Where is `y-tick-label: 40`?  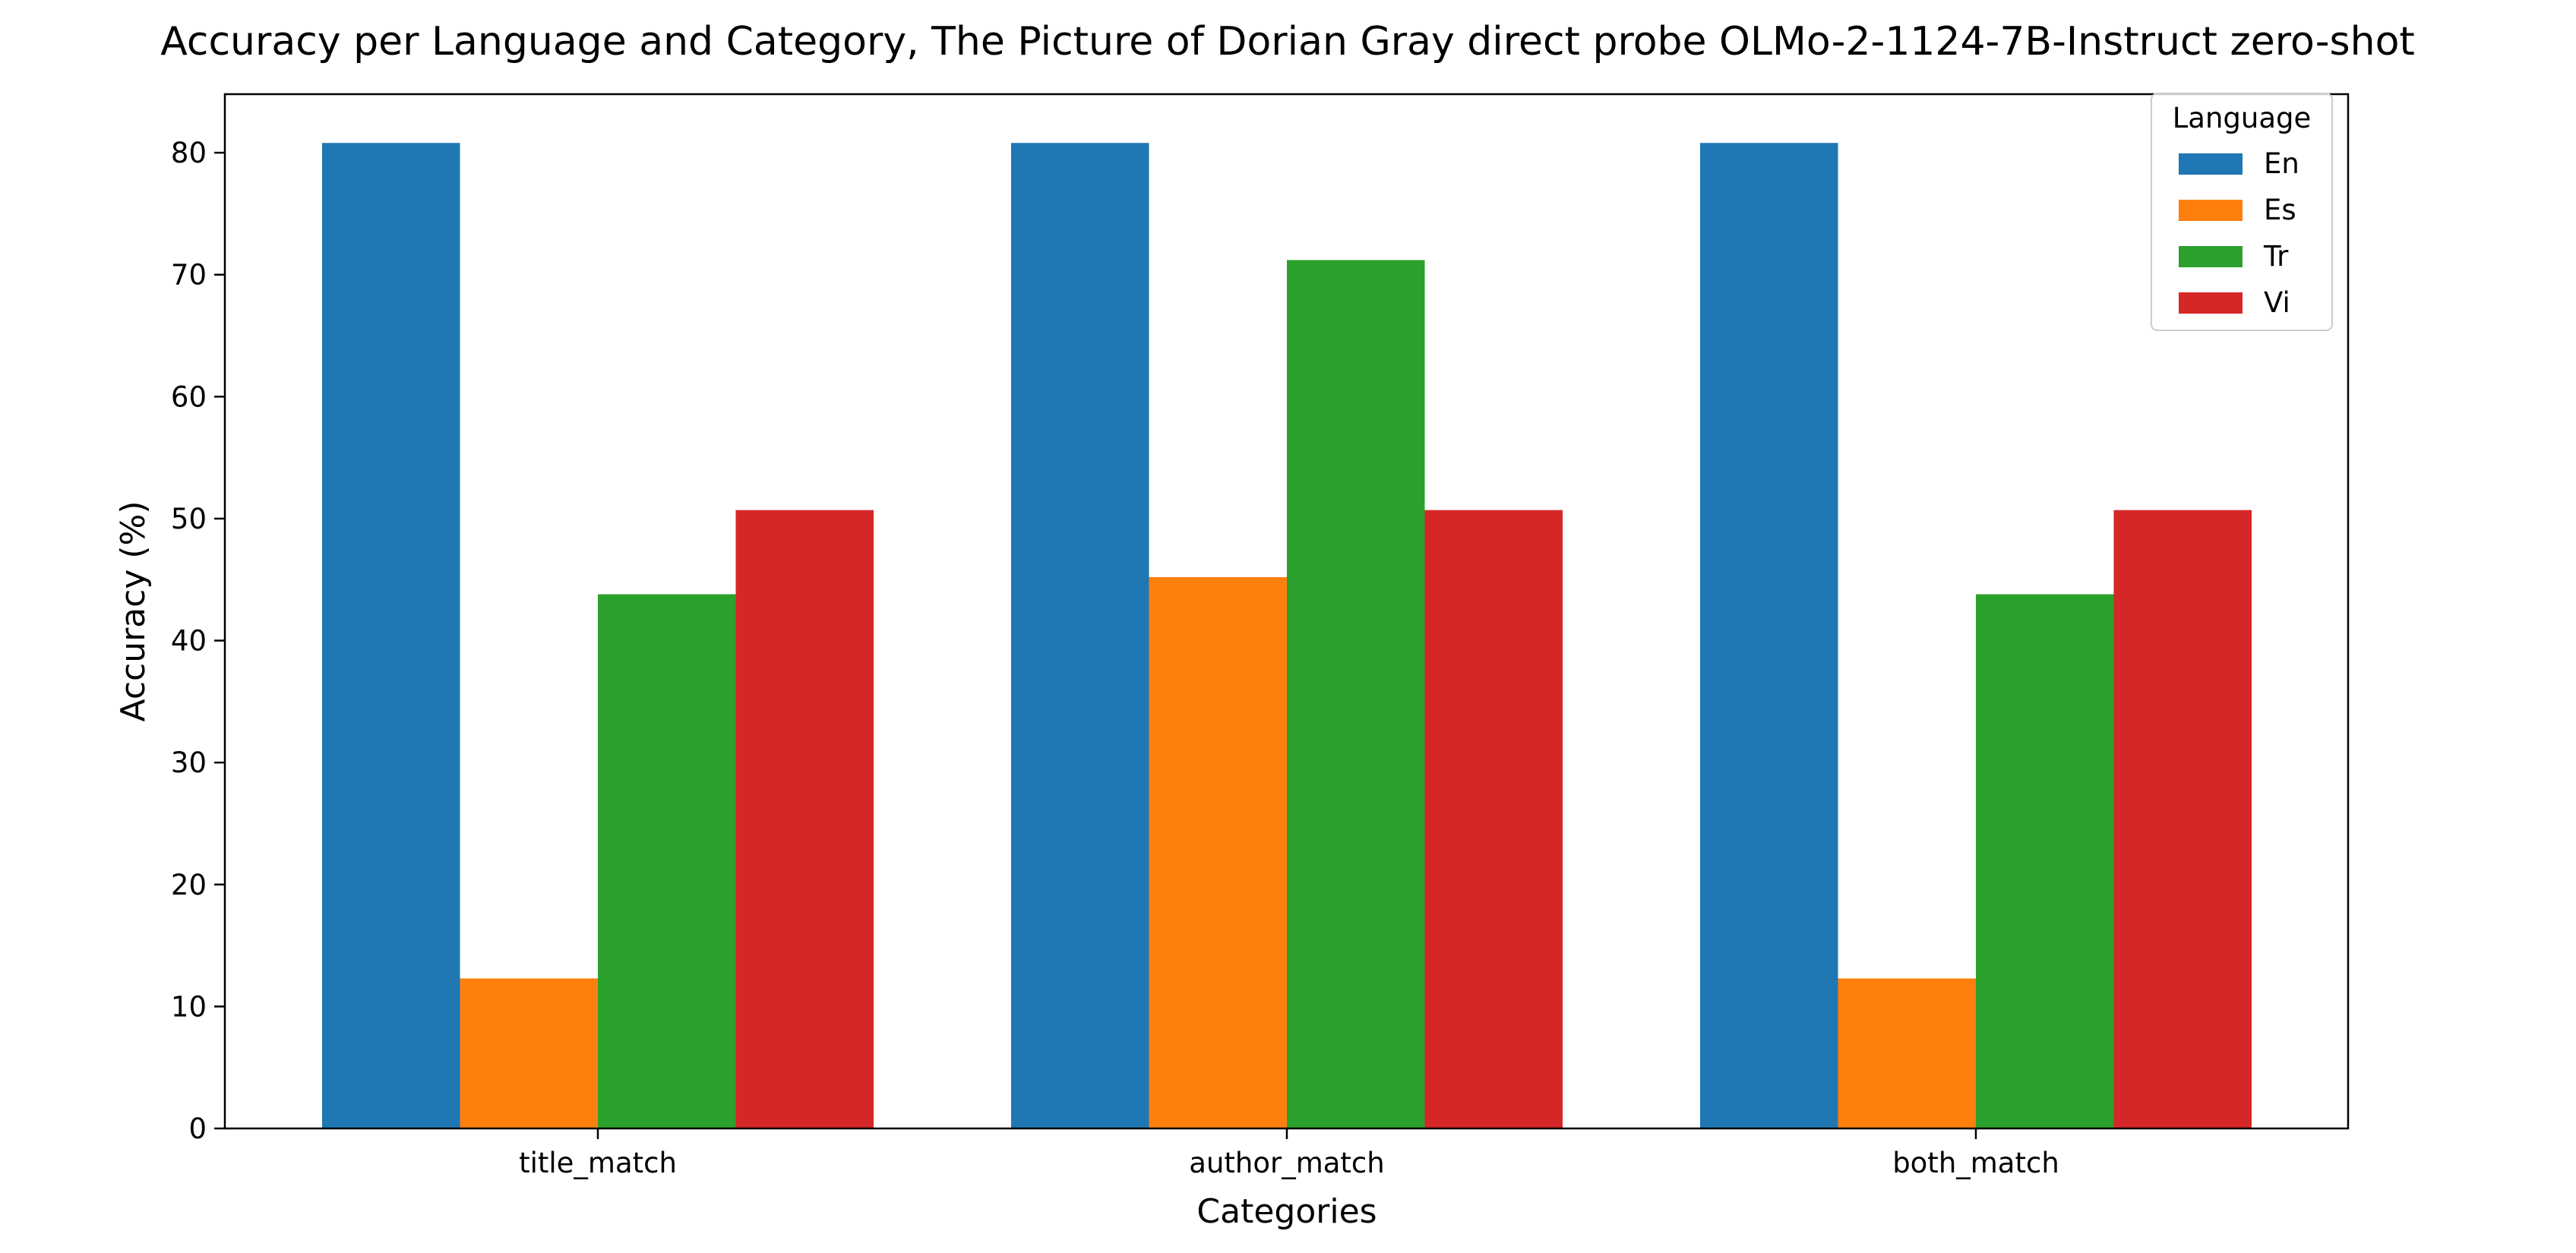
y-tick-label: 40 is located at coordinates (189, 641).